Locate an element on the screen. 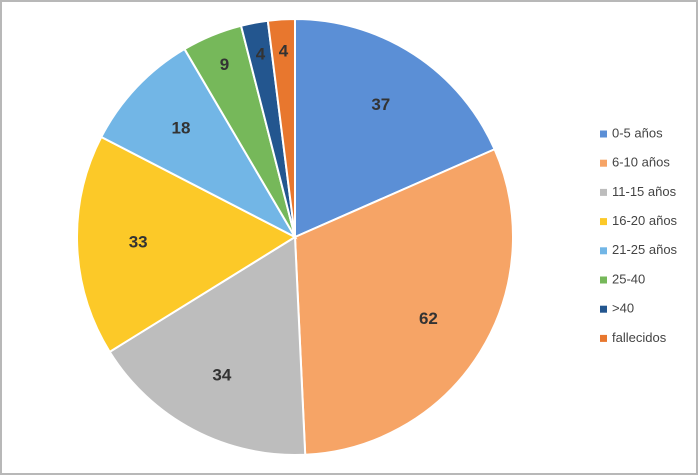 This screenshot has height=475, width=698. legend-label: 6-10 años is located at coordinates (641, 162).